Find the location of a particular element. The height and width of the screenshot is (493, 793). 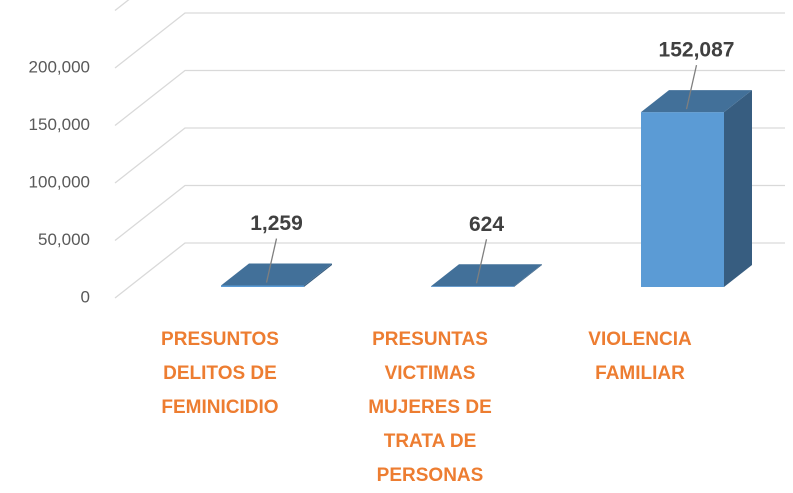

y-tick-label: 150,000 is located at coordinates (59, 124).